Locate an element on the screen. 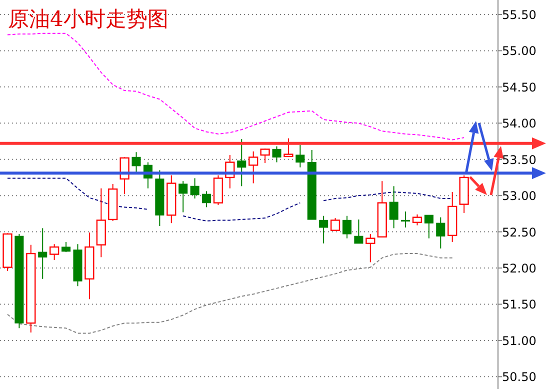  chart-title: 原油4小时走势图 is located at coordinates (88, 19).